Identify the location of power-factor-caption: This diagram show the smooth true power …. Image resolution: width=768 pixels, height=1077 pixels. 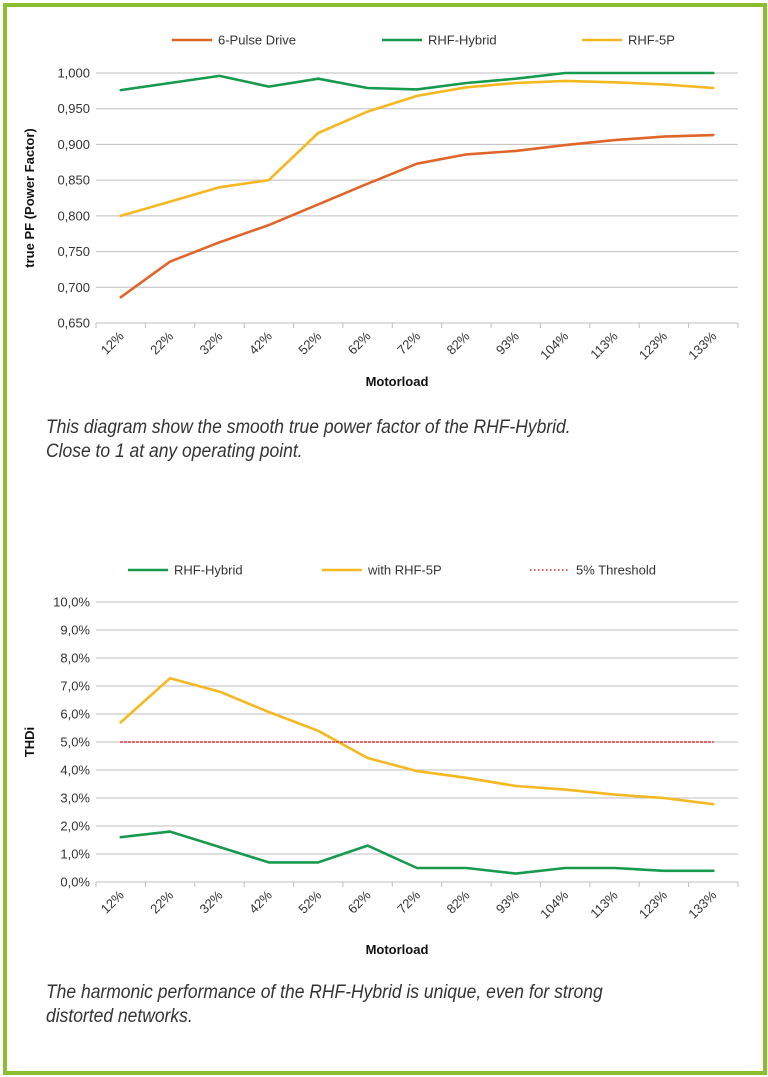
(359, 440).